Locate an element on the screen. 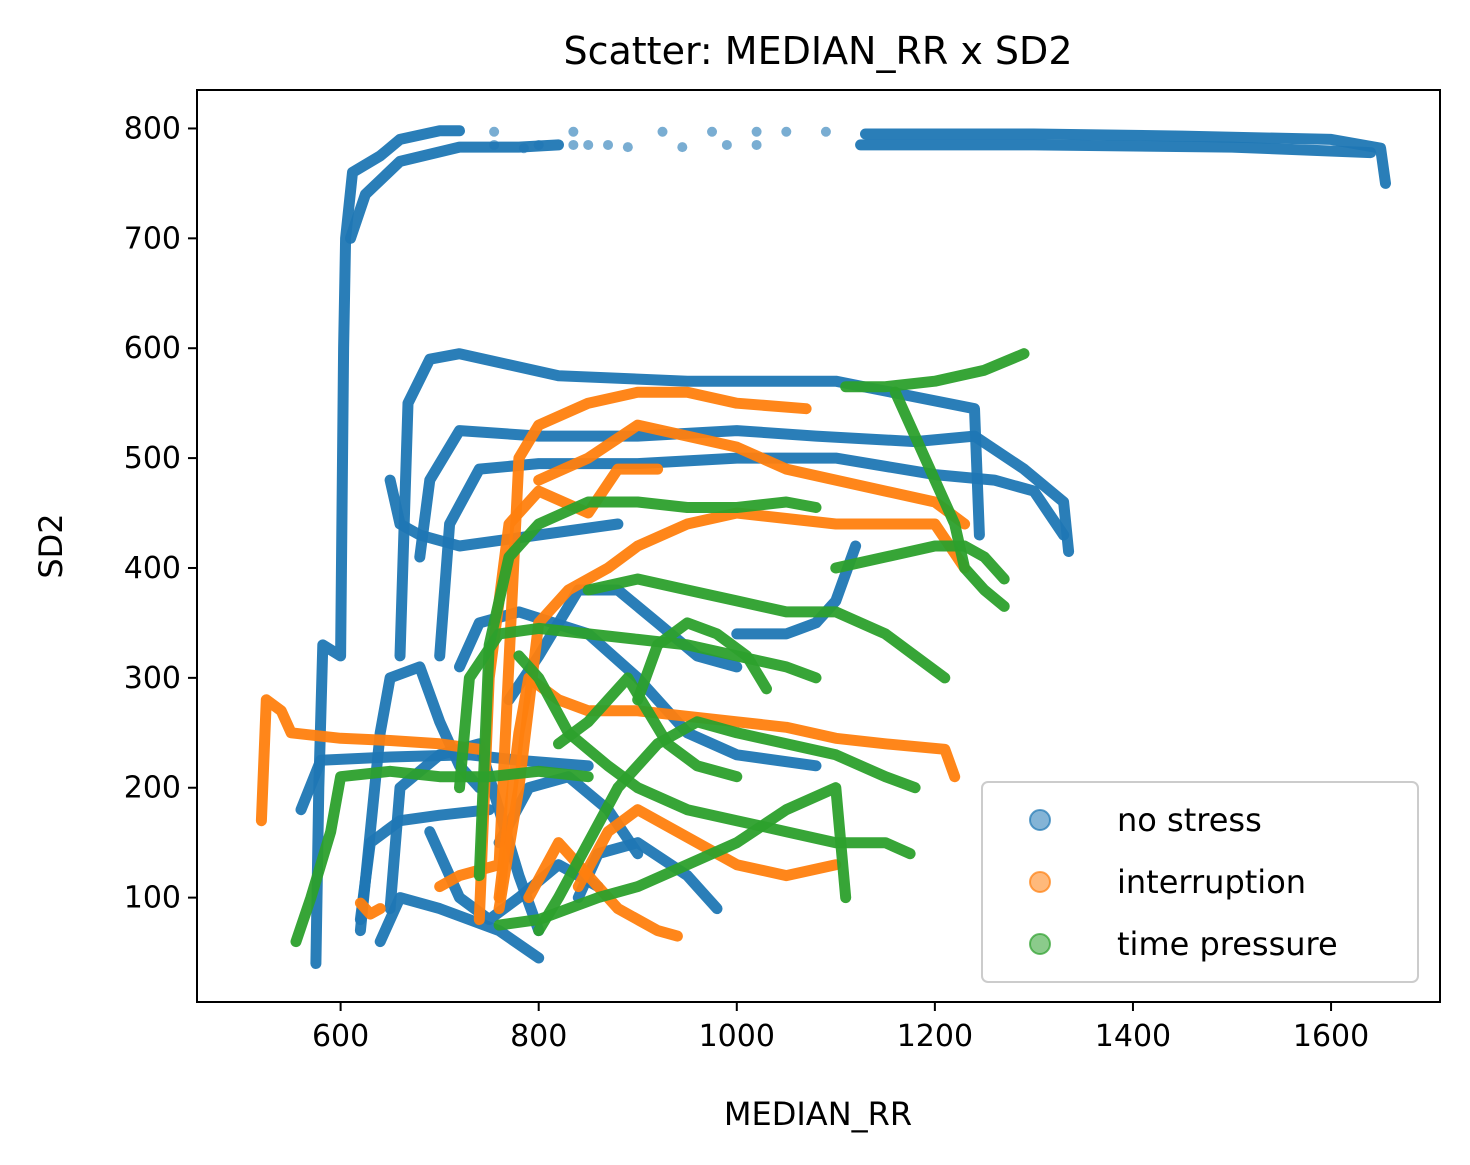  legend-box is located at coordinates (1200, 882).